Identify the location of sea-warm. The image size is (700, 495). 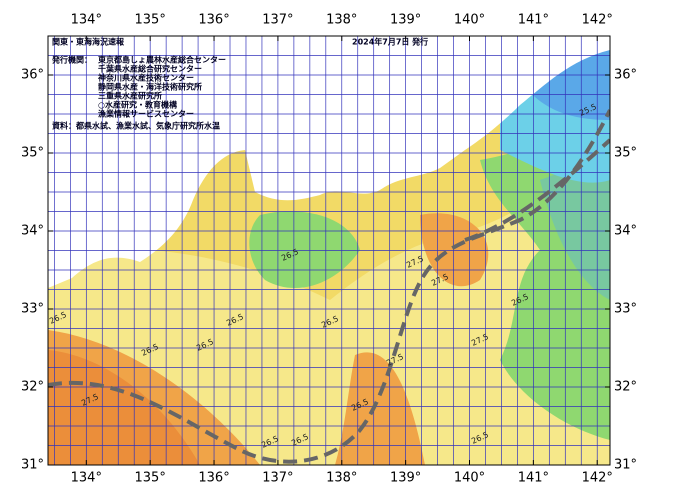
(454, 250).